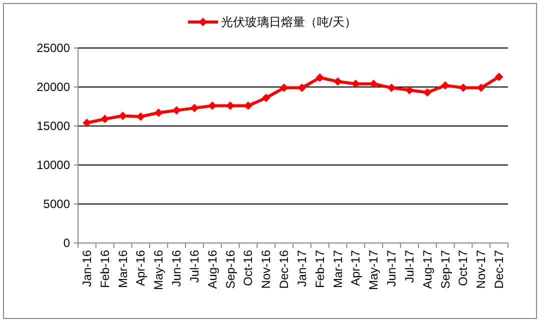 The image size is (540, 322). I want to click on y-tick-label: 15000, so click(53, 126).